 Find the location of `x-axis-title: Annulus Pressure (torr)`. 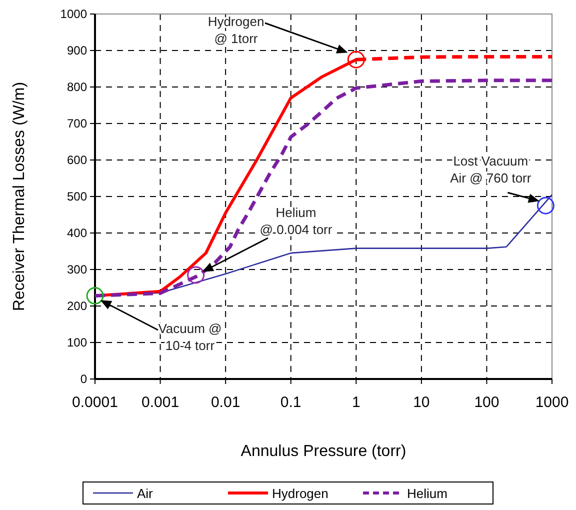

x-axis-title: Annulus Pressure (torr) is located at coordinates (323, 451).